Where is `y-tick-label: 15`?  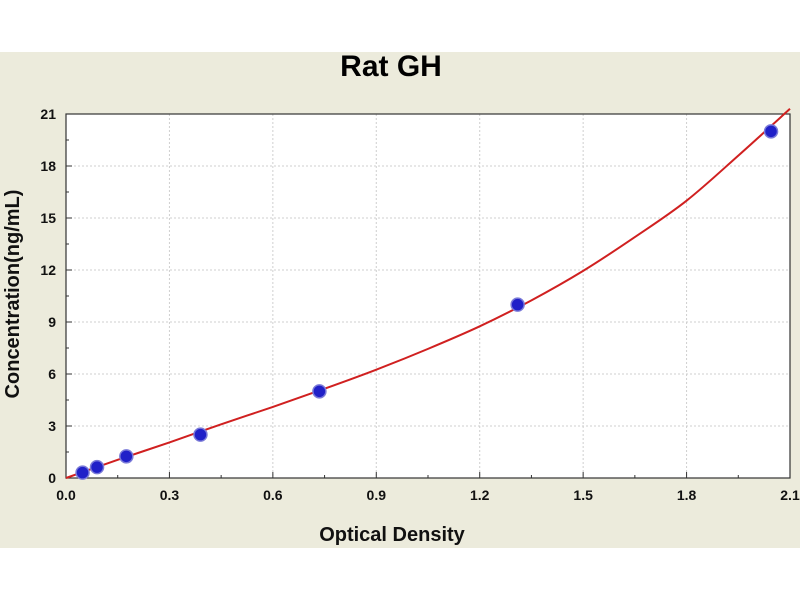 y-tick-label: 15 is located at coordinates (48, 218).